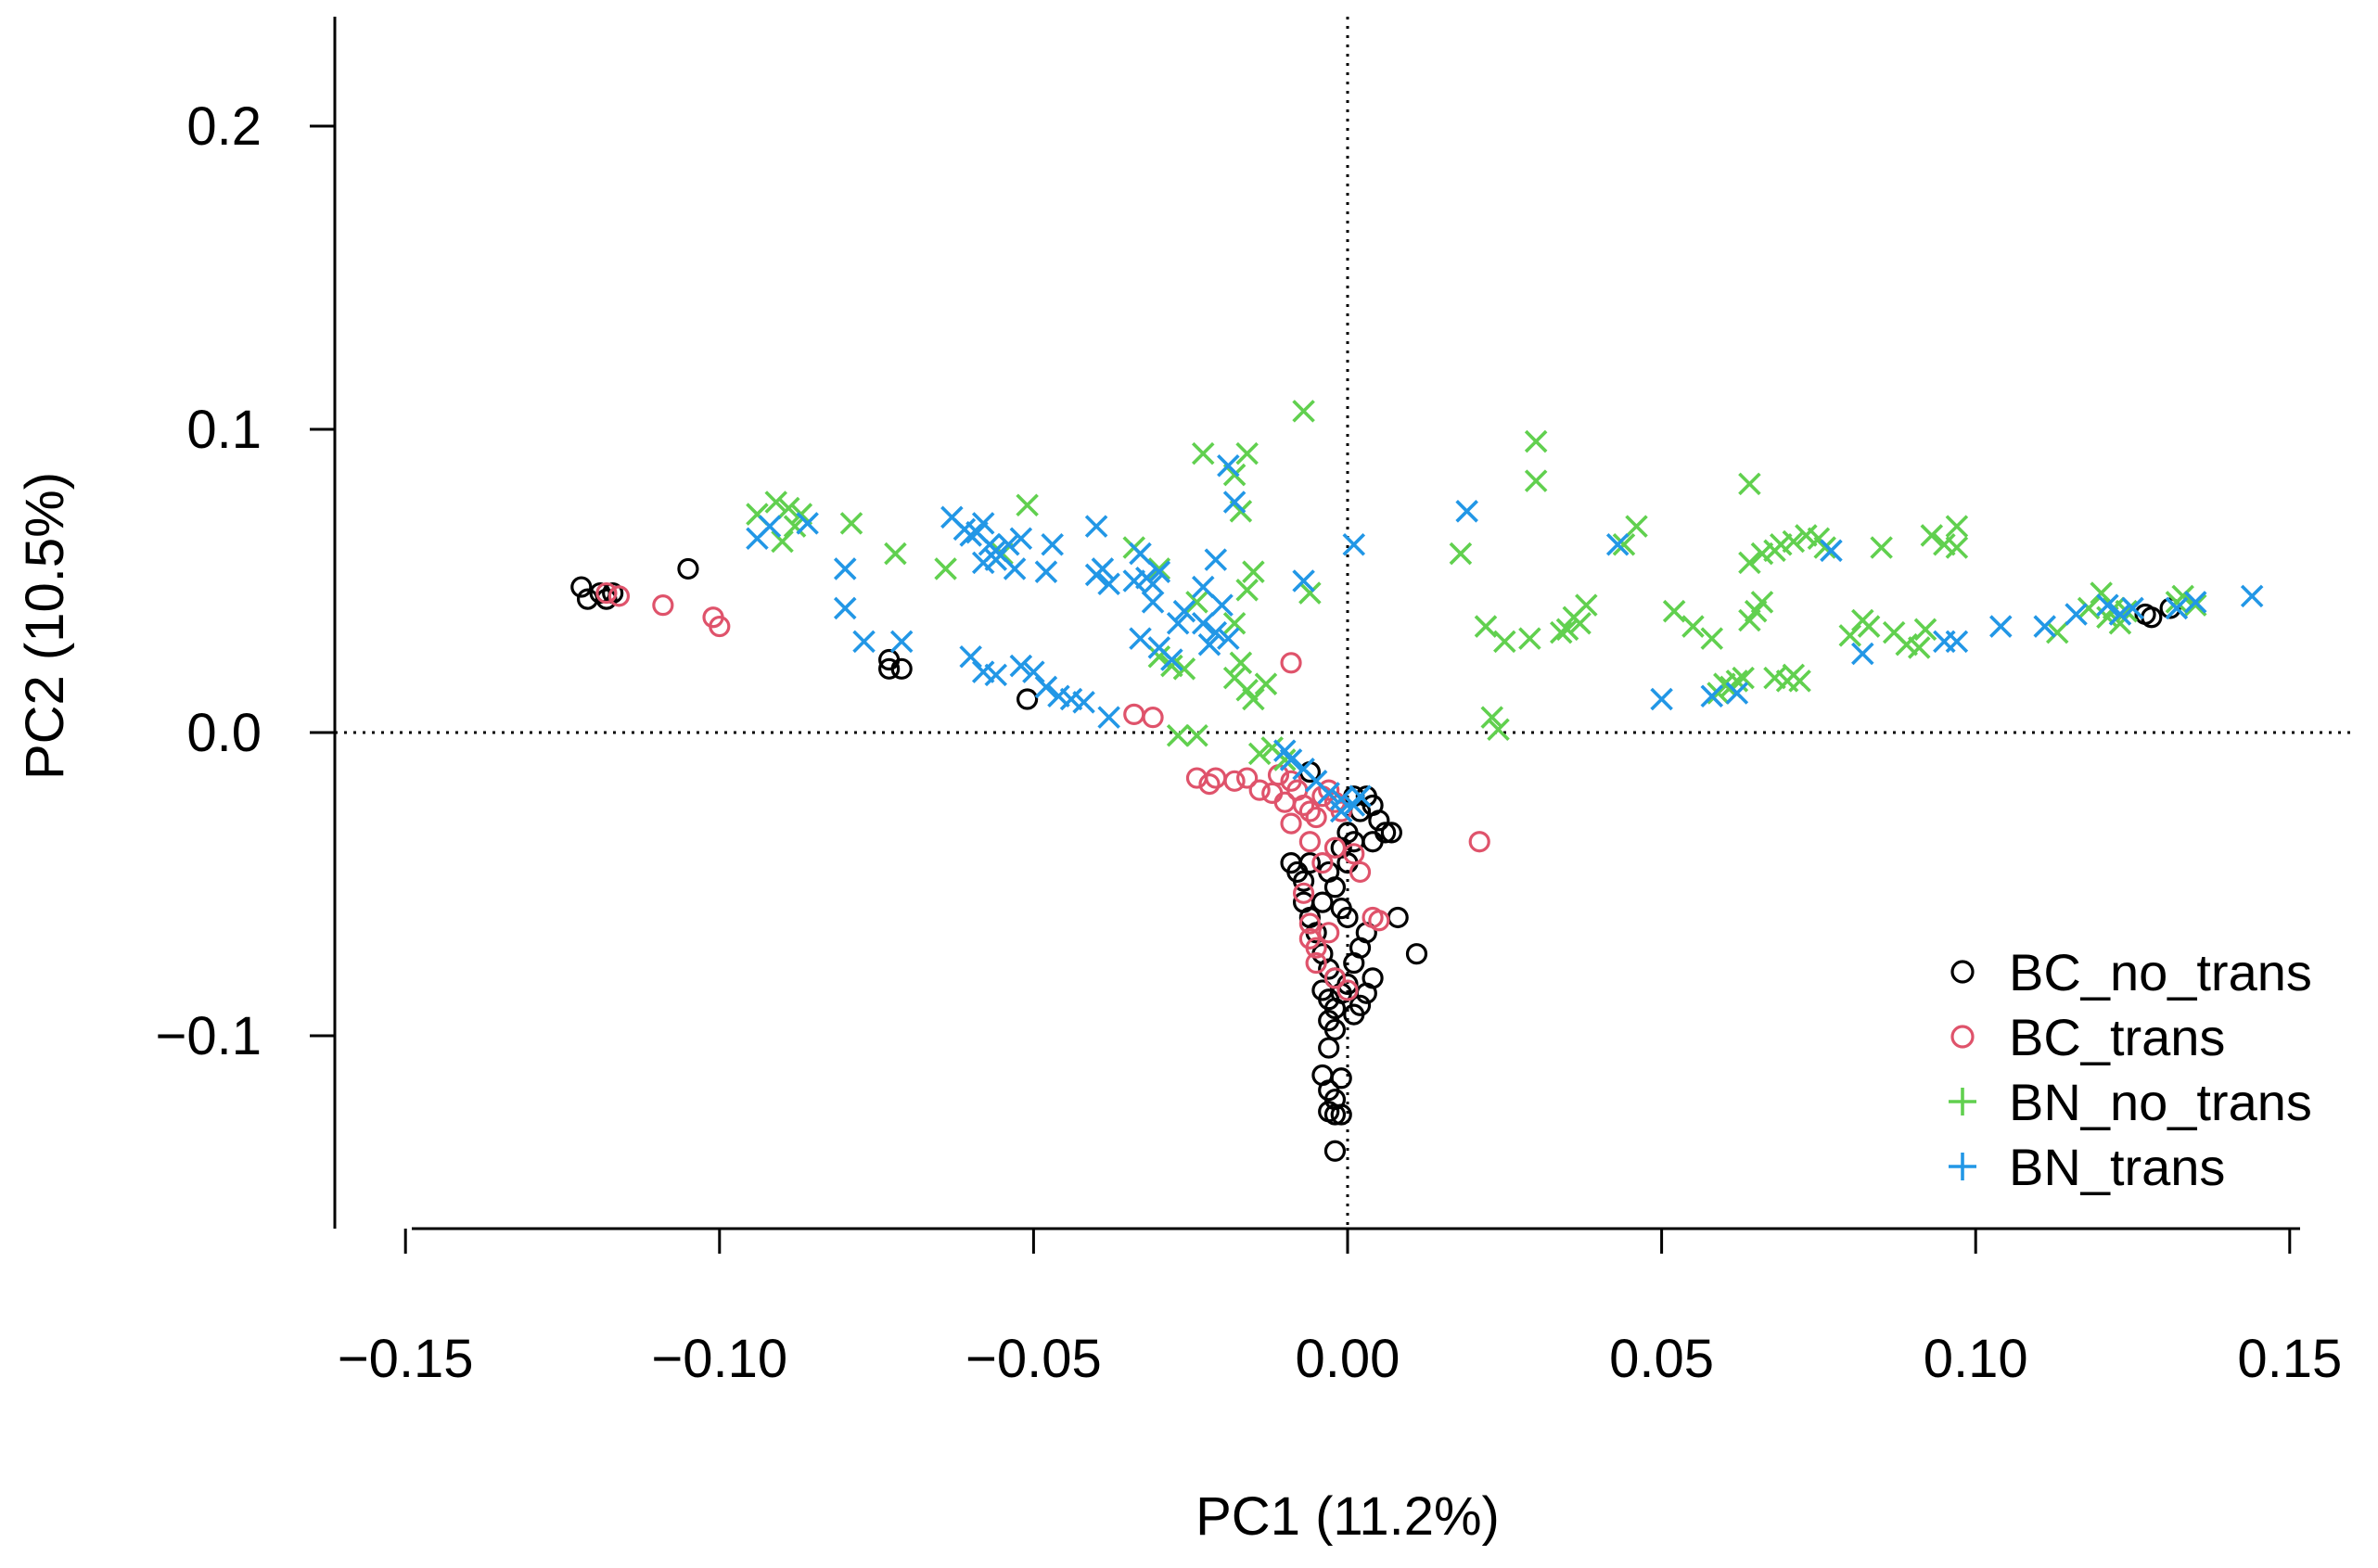 The width and height of the screenshot is (2378, 1568). What do you see at coordinates (224, 430) in the screenshot?
I see `y-tick-label: 0.1` at bounding box center [224, 430].